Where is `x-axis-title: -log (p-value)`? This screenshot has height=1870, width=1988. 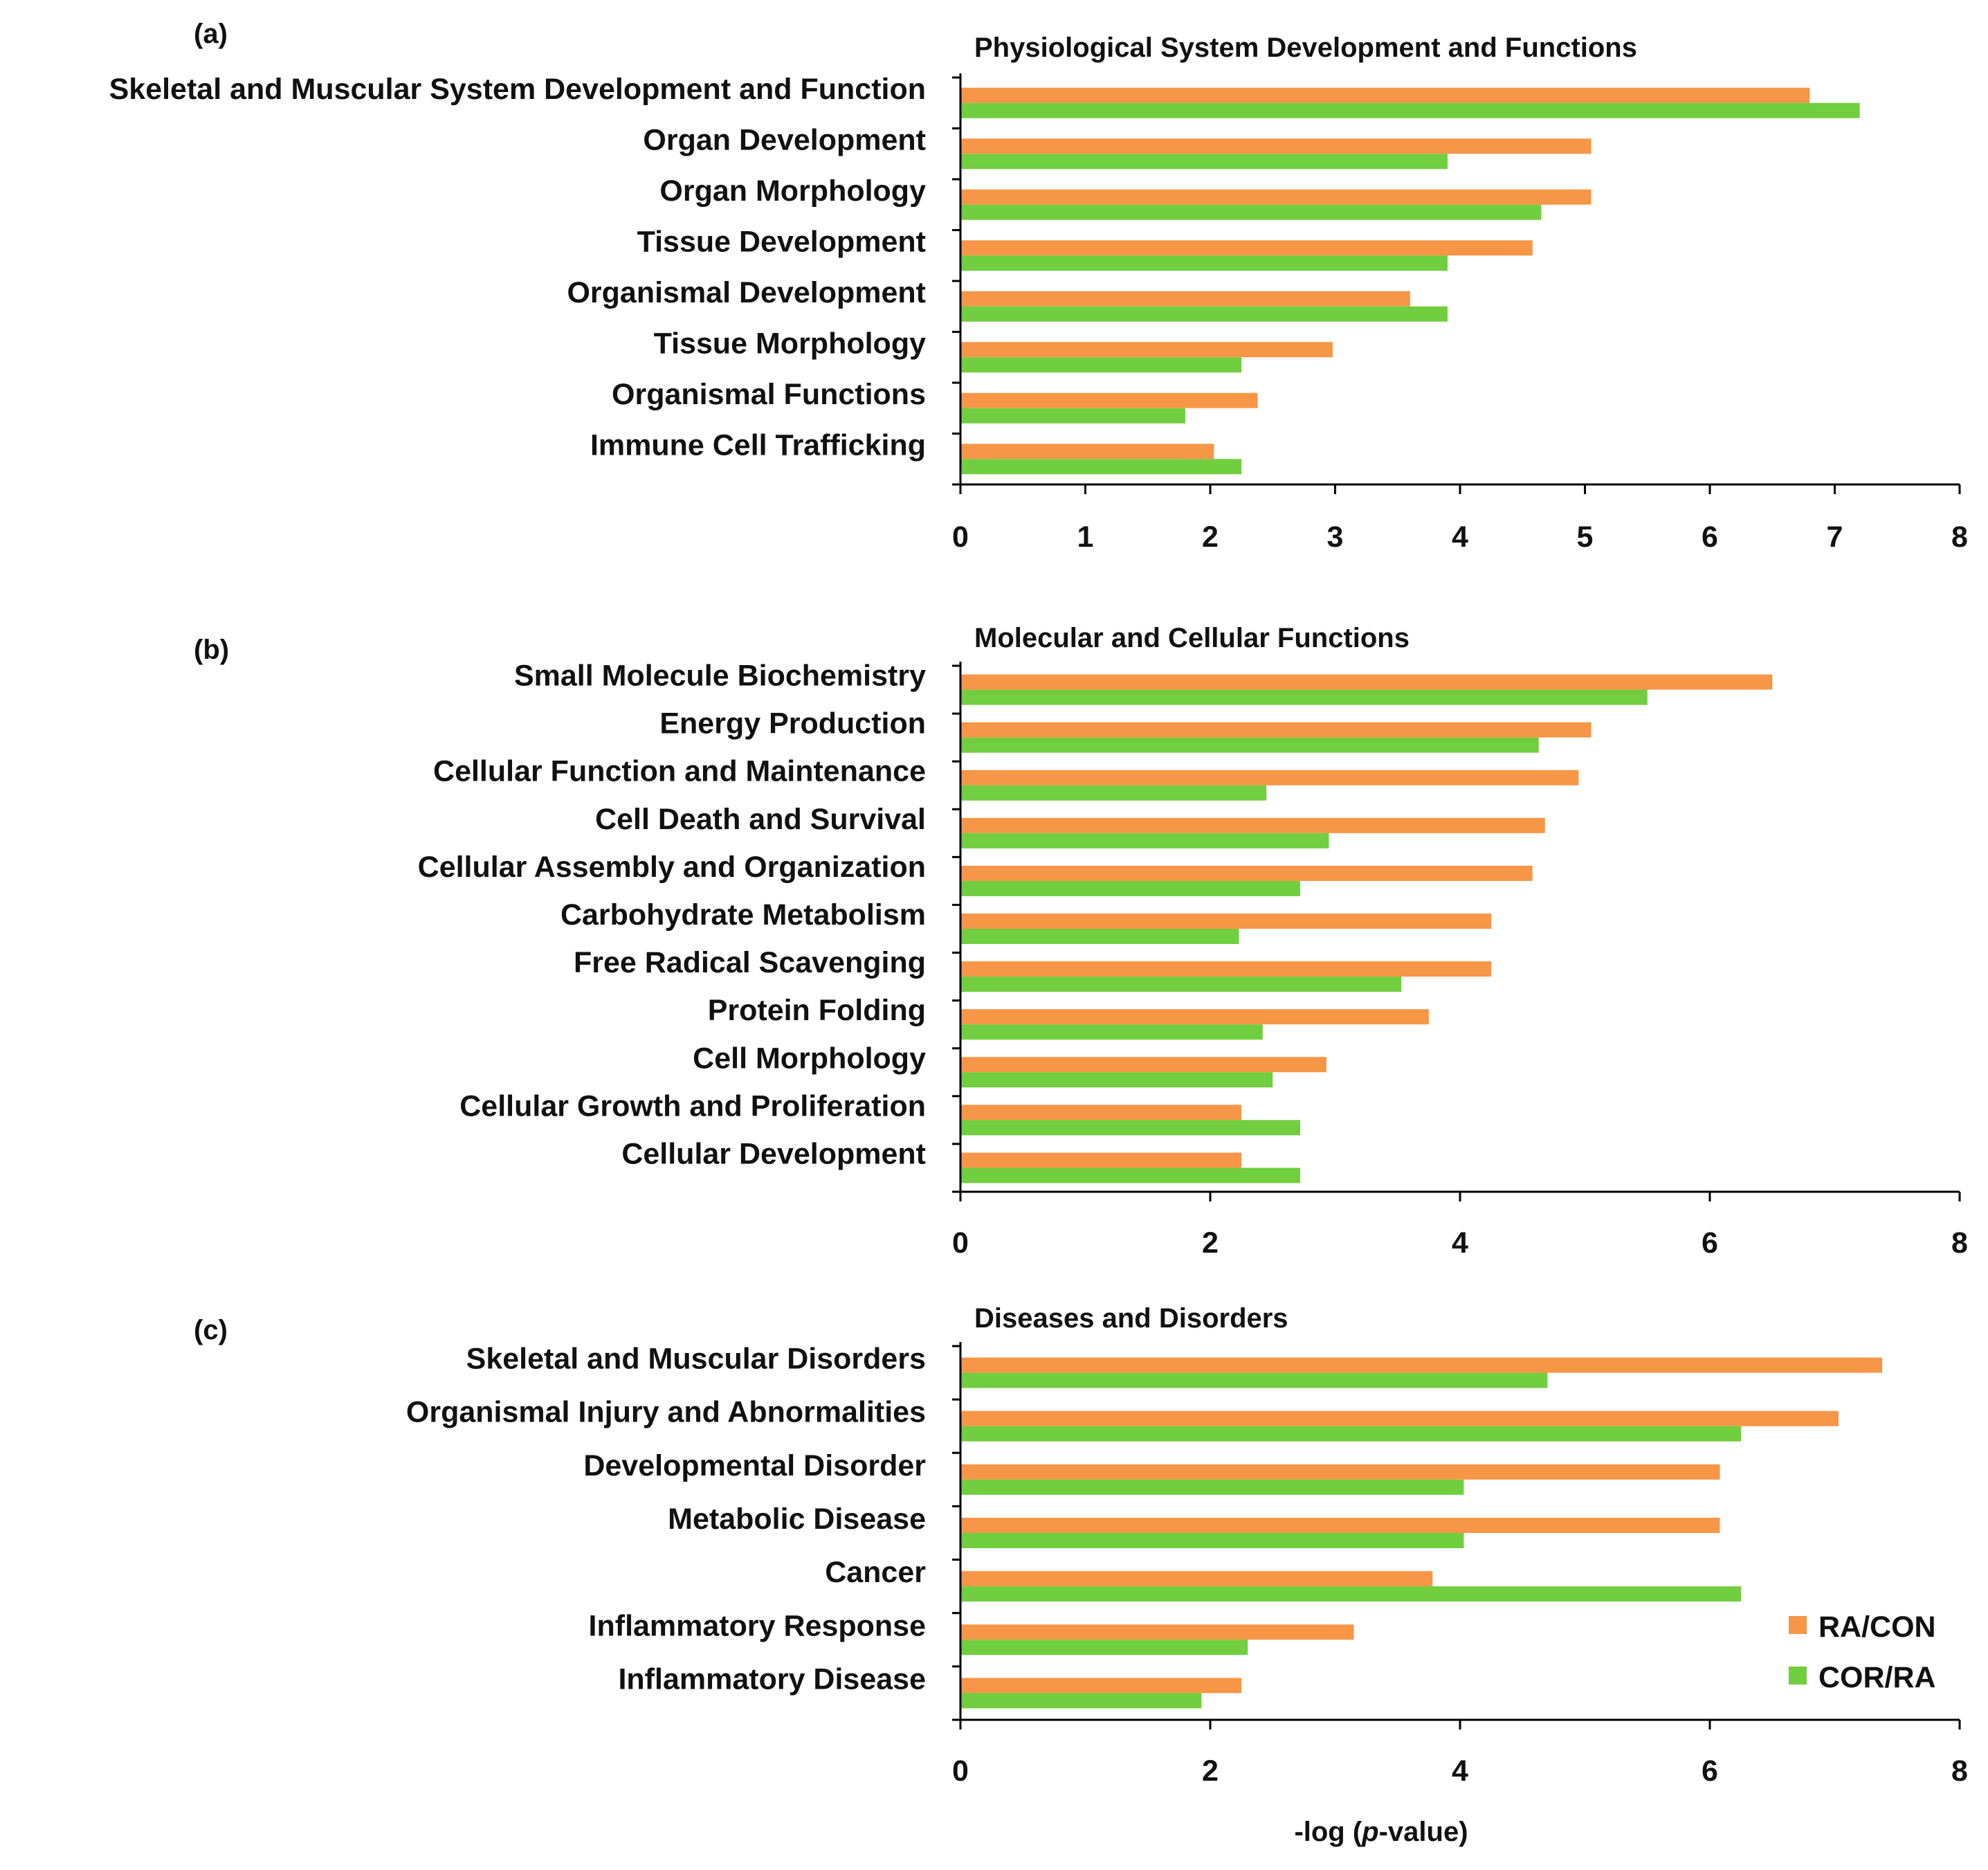
x-axis-title: -log (p-value) is located at coordinates (1381, 1832).